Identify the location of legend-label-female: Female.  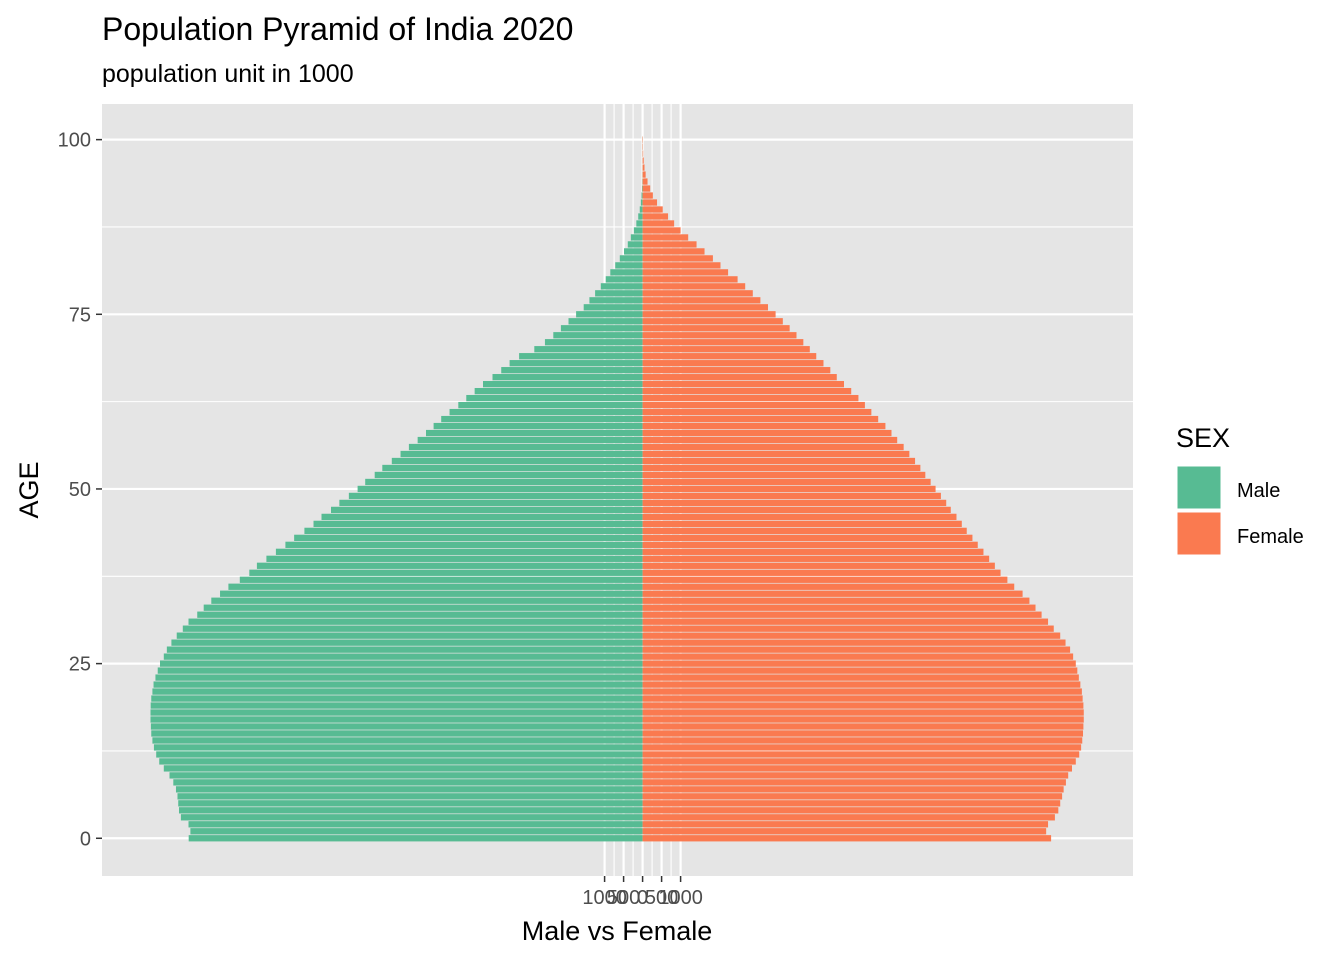
(1270, 537).